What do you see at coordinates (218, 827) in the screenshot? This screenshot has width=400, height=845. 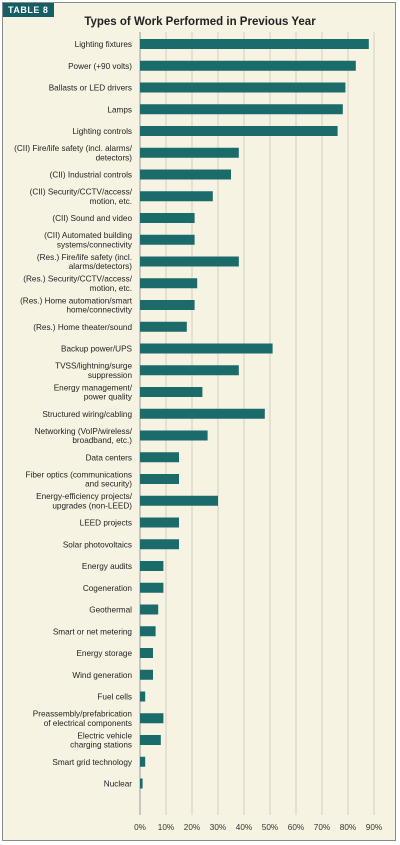 I see `x-tick-label: 30%` at bounding box center [218, 827].